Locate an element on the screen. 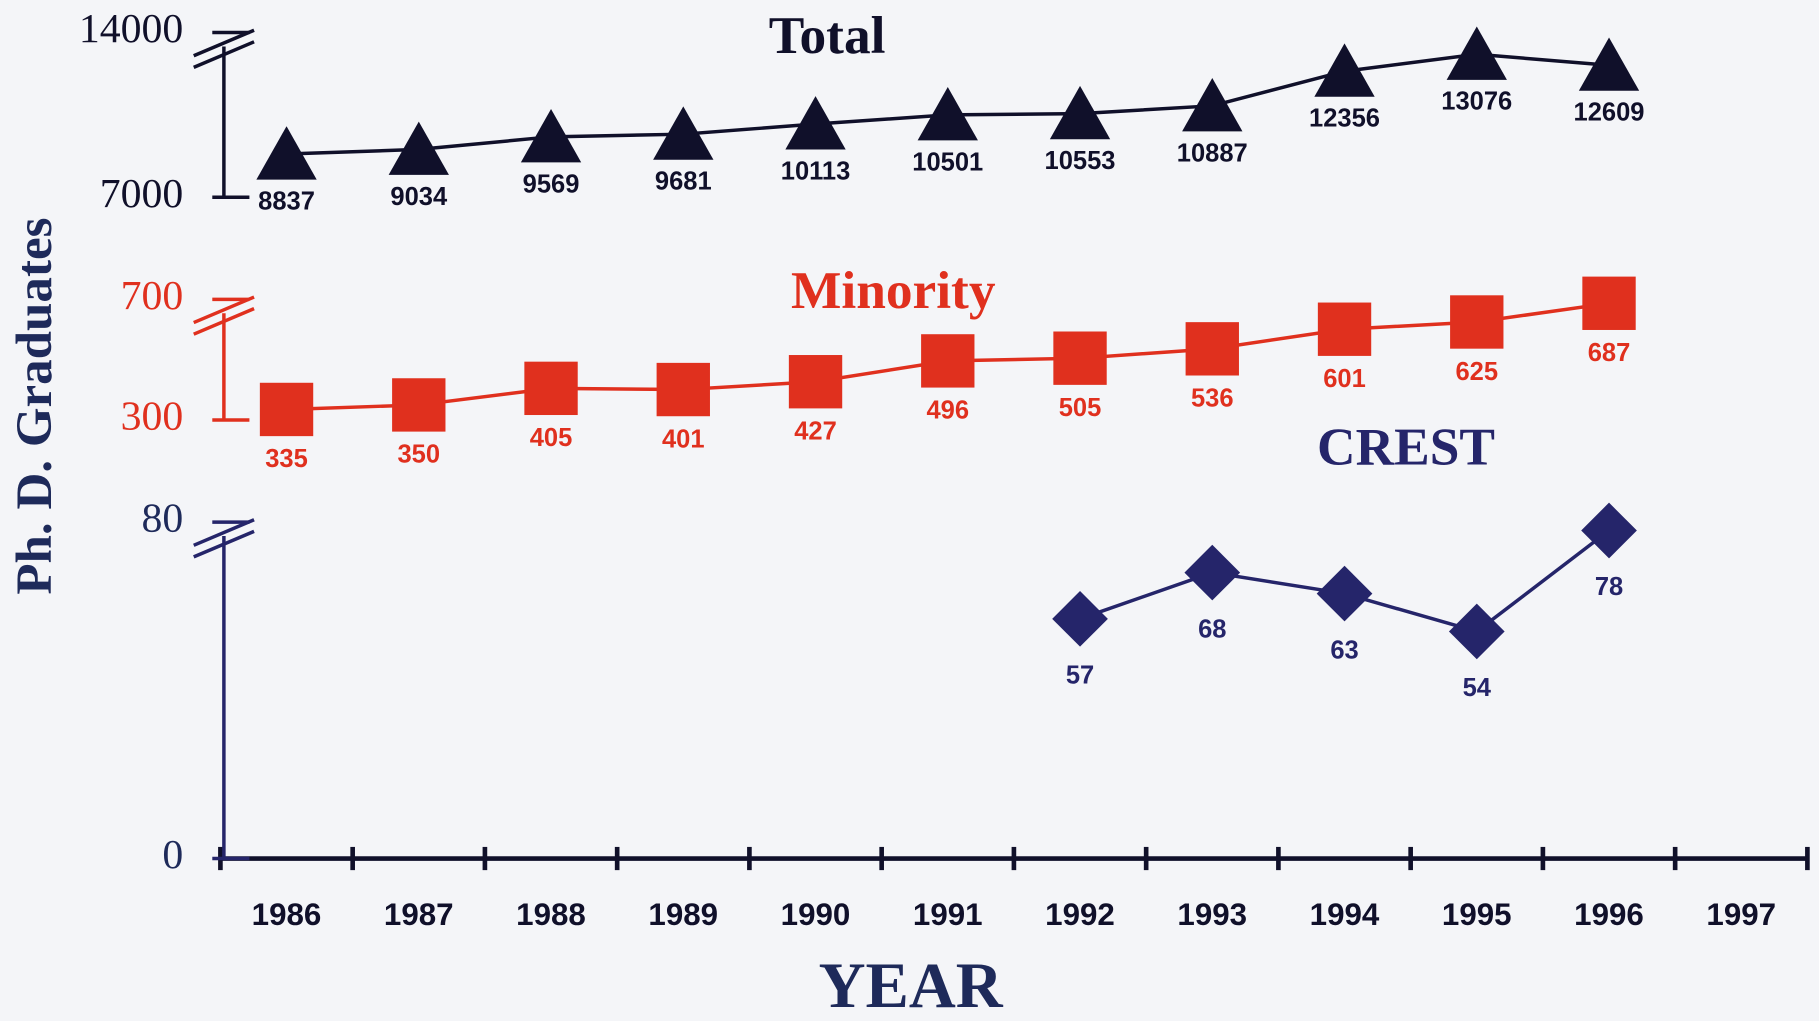 Image resolution: width=1819 pixels, height=1021 pixels. series-title: Total is located at coordinates (827, 35).